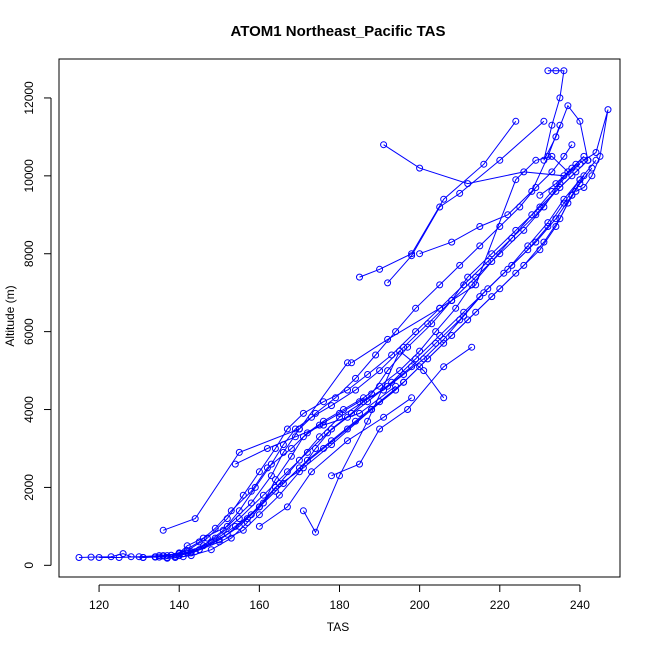  Describe the element at coordinates (29, 253) in the screenshot. I see `y-tick-label: 8000` at that location.